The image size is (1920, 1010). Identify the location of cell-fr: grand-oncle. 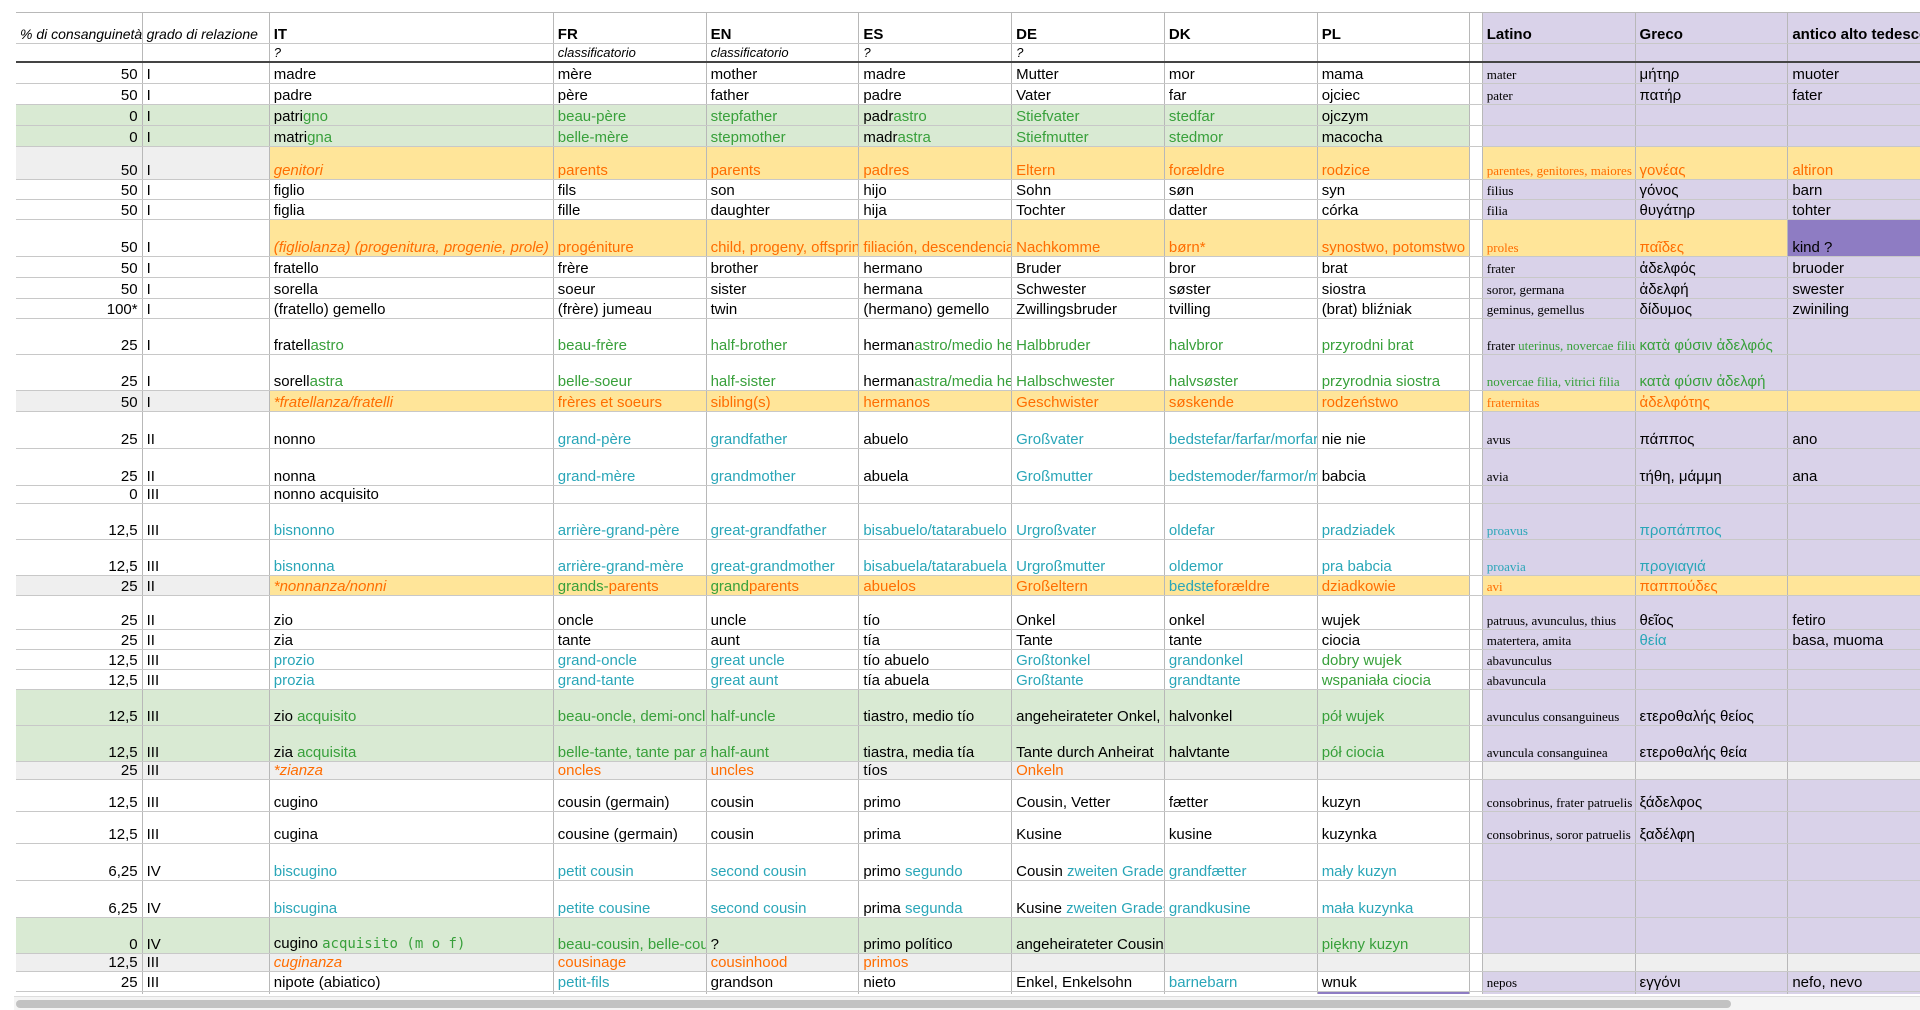
(630, 659).